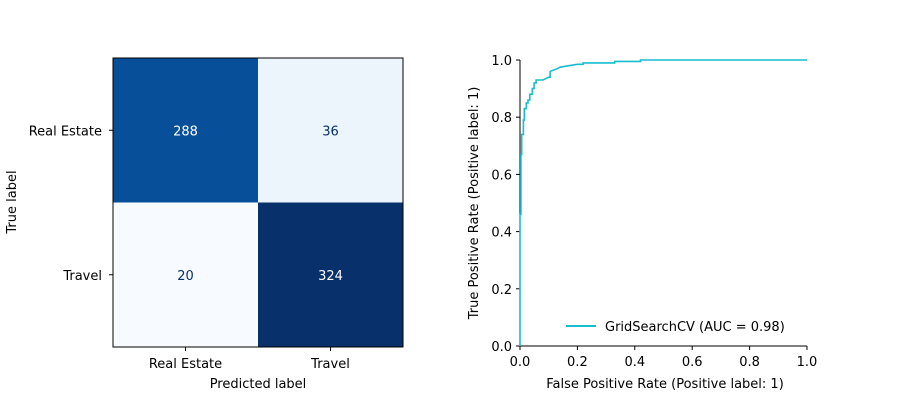  I want to click on roc-y-tick-label: 0.2, so click(501, 290).